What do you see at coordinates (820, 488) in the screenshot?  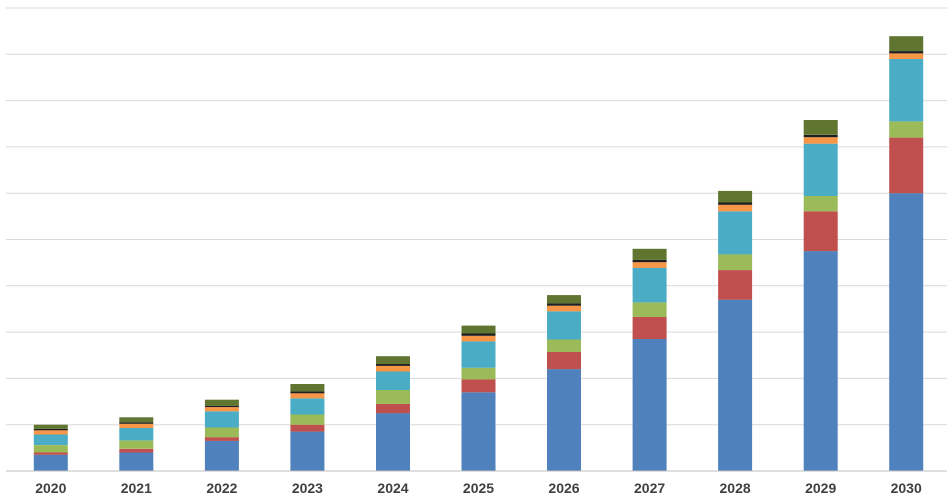 I see `x-tick-label: 2029` at bounding box center [820, 488].